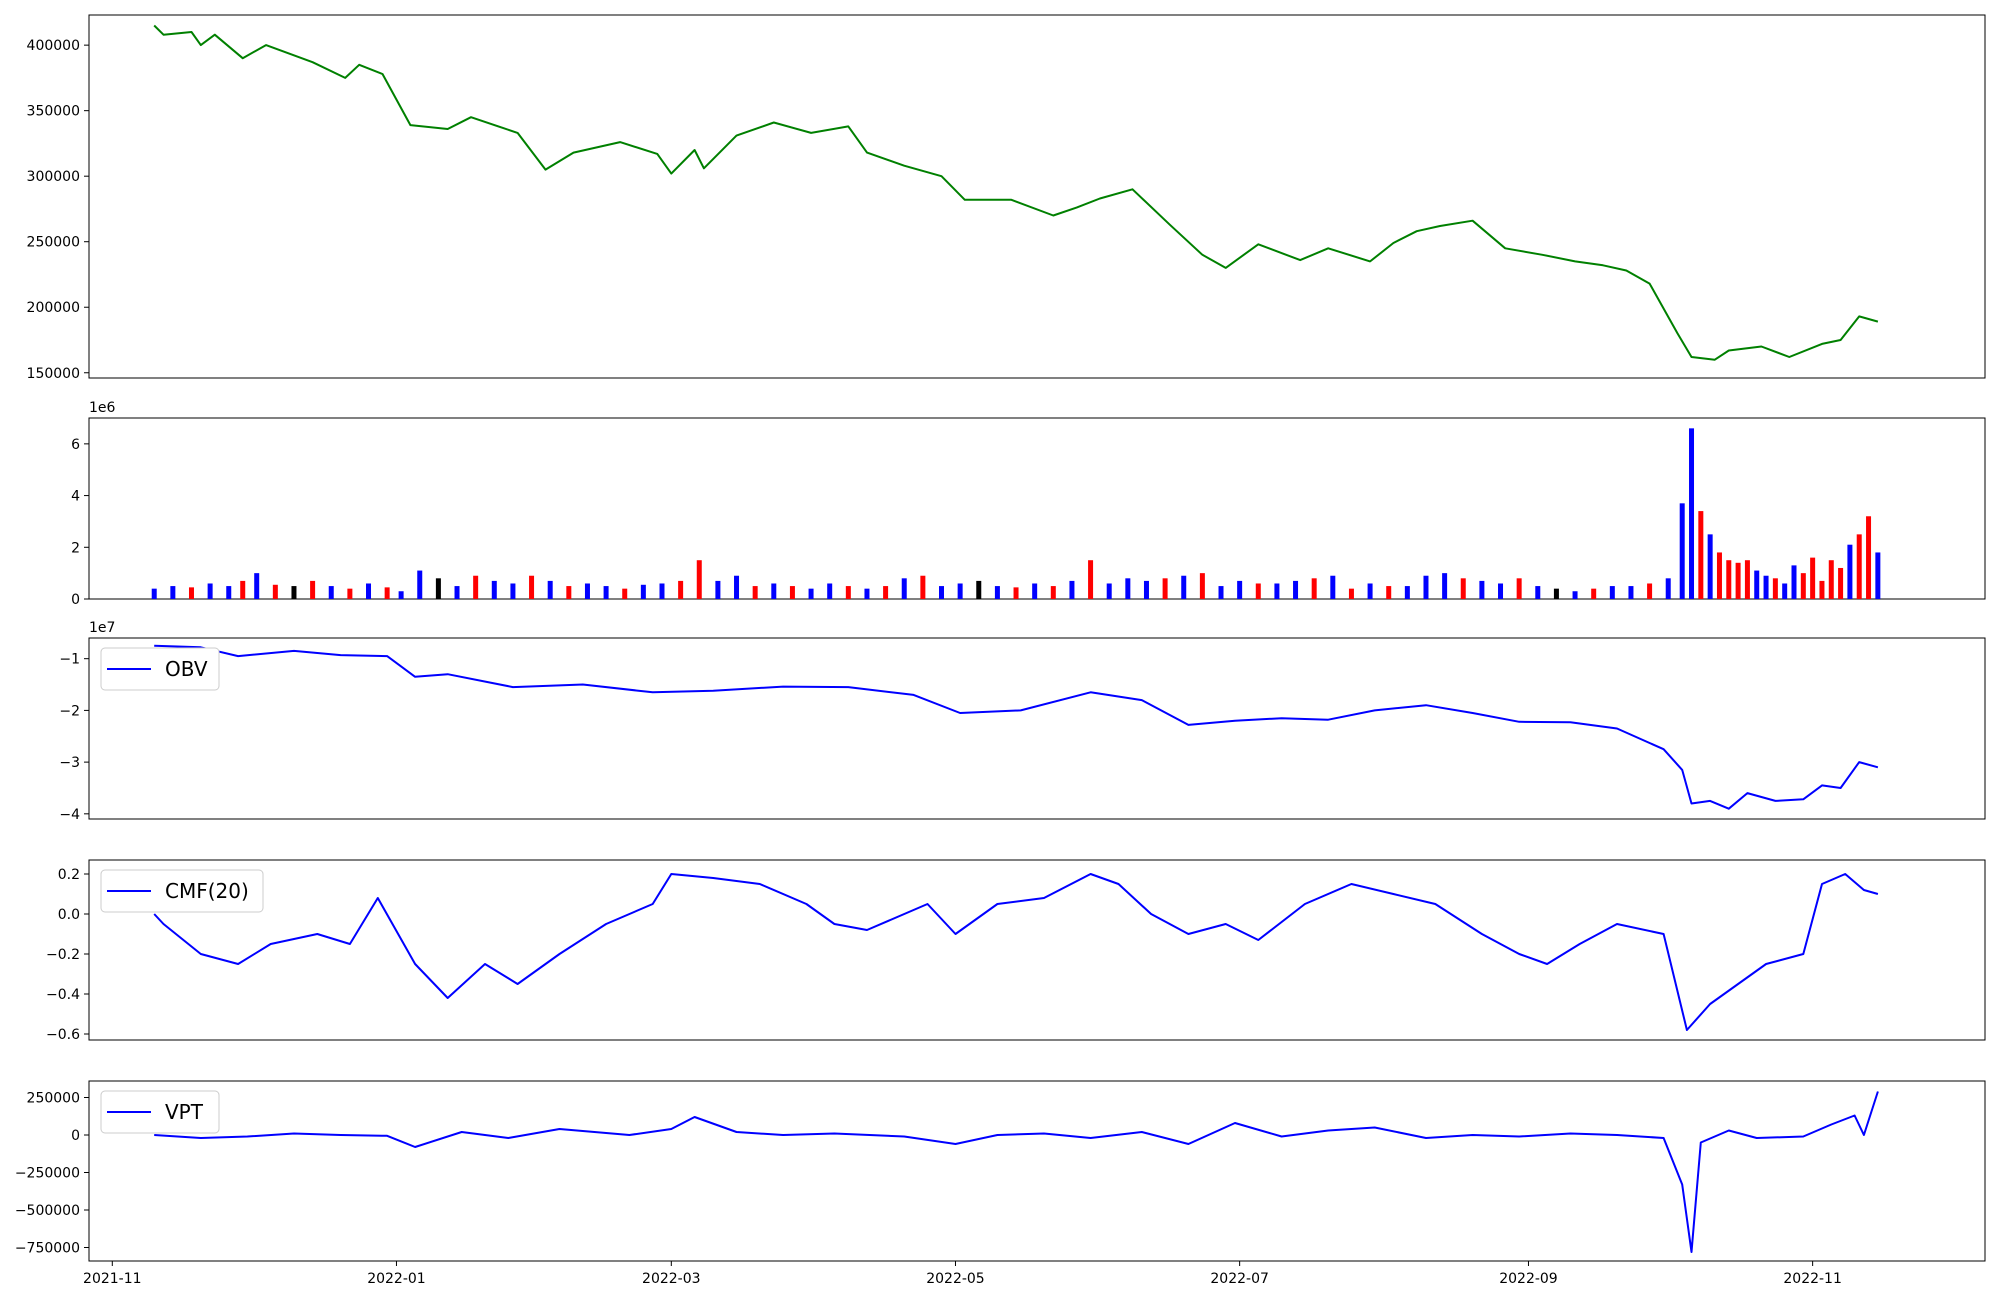 The width and height of the screenshot is (2000, 1300). I want to click on y-tick-label: 150000, so click(53, 374).